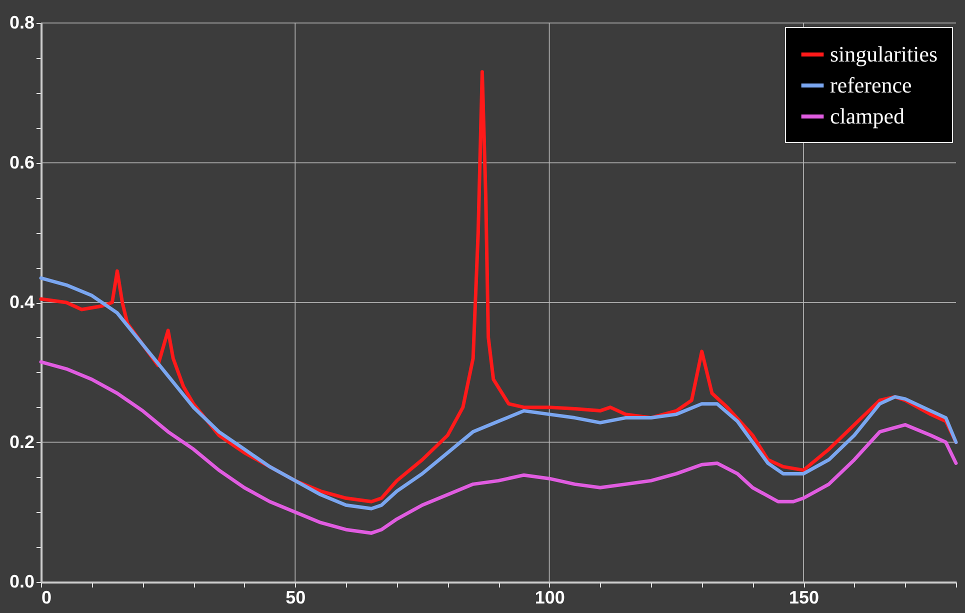  I want to click on y-tick-label: 0.8, so click(21, 22).